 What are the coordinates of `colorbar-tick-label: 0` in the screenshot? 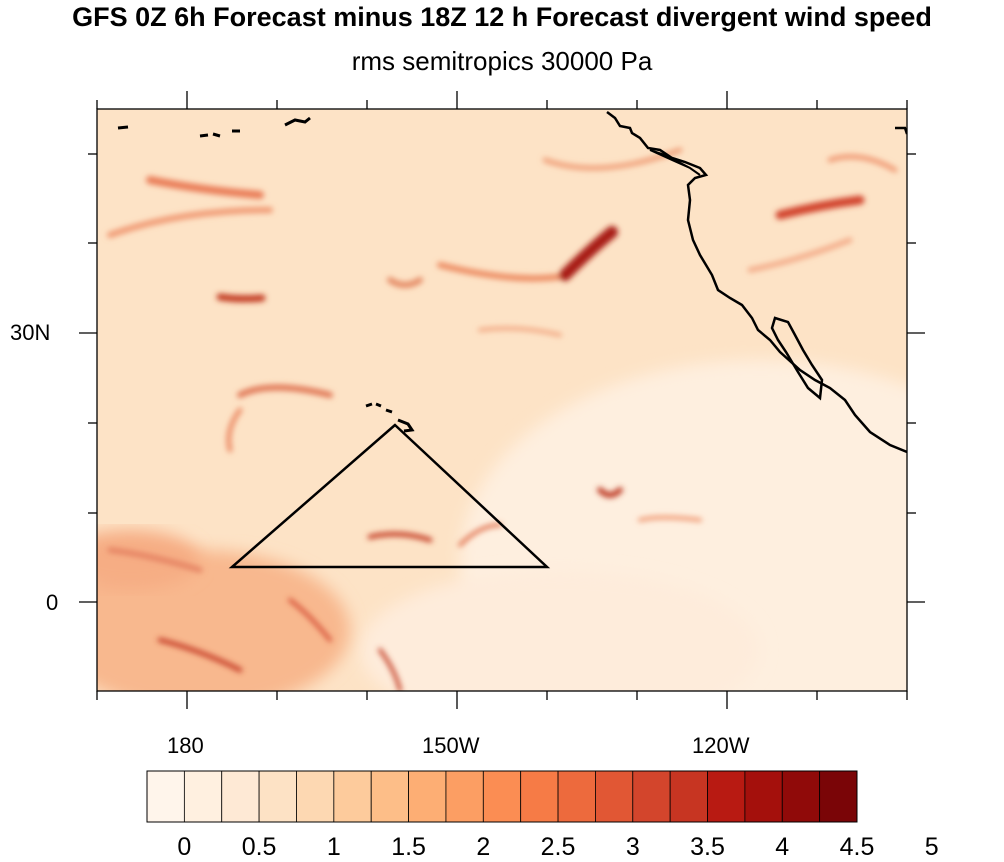 It's located at (184, 847).